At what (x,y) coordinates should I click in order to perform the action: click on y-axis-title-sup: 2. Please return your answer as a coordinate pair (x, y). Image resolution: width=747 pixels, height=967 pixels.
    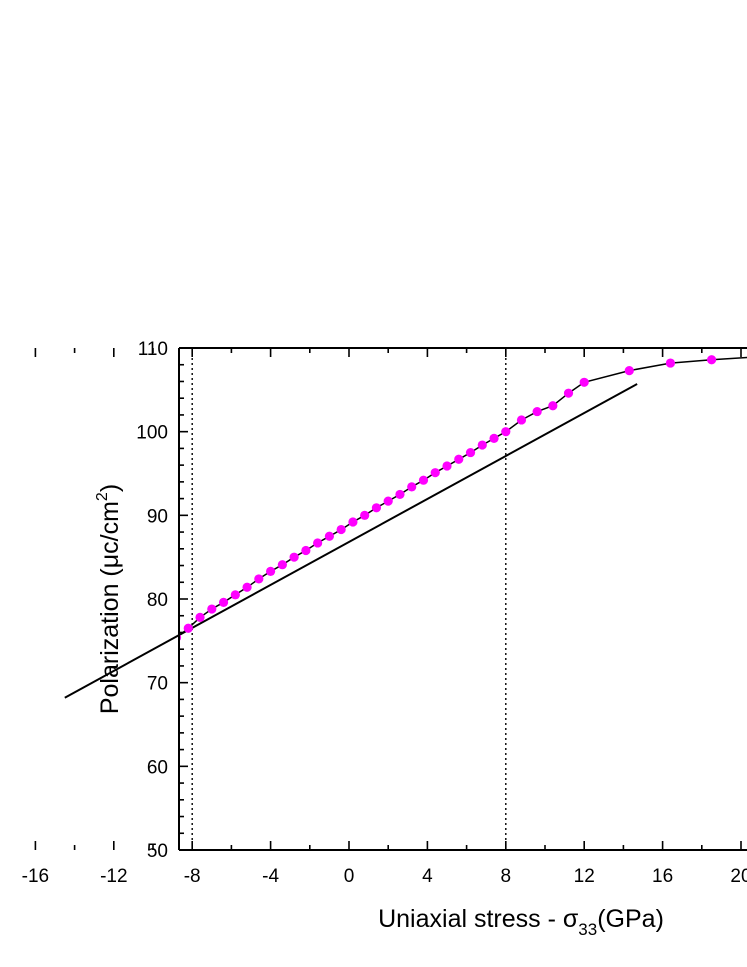
    Looking at the image, I should click on (102, 496).